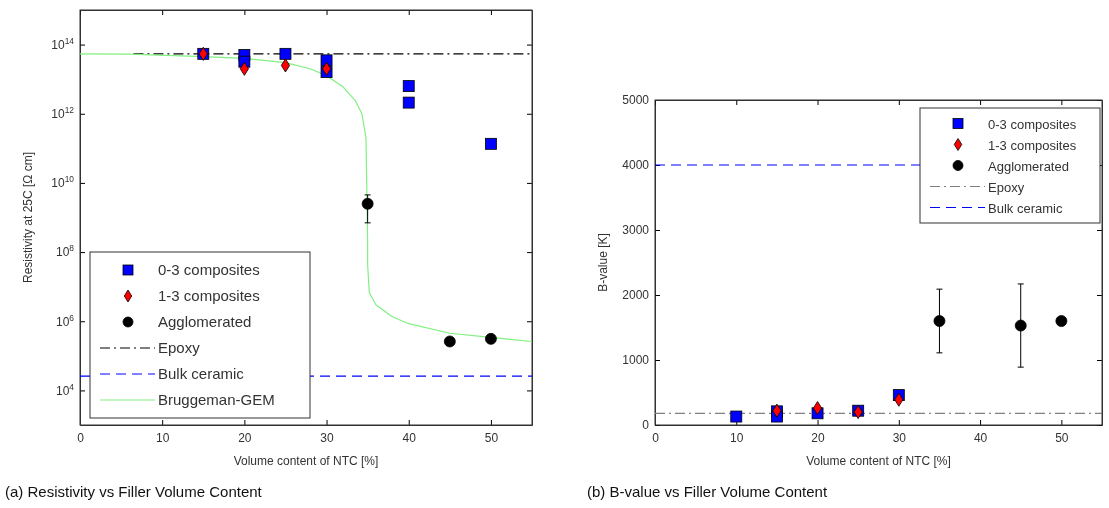  I want to click on text: (a) Resistivity vs Filler Volume Content, so click(134, 491).